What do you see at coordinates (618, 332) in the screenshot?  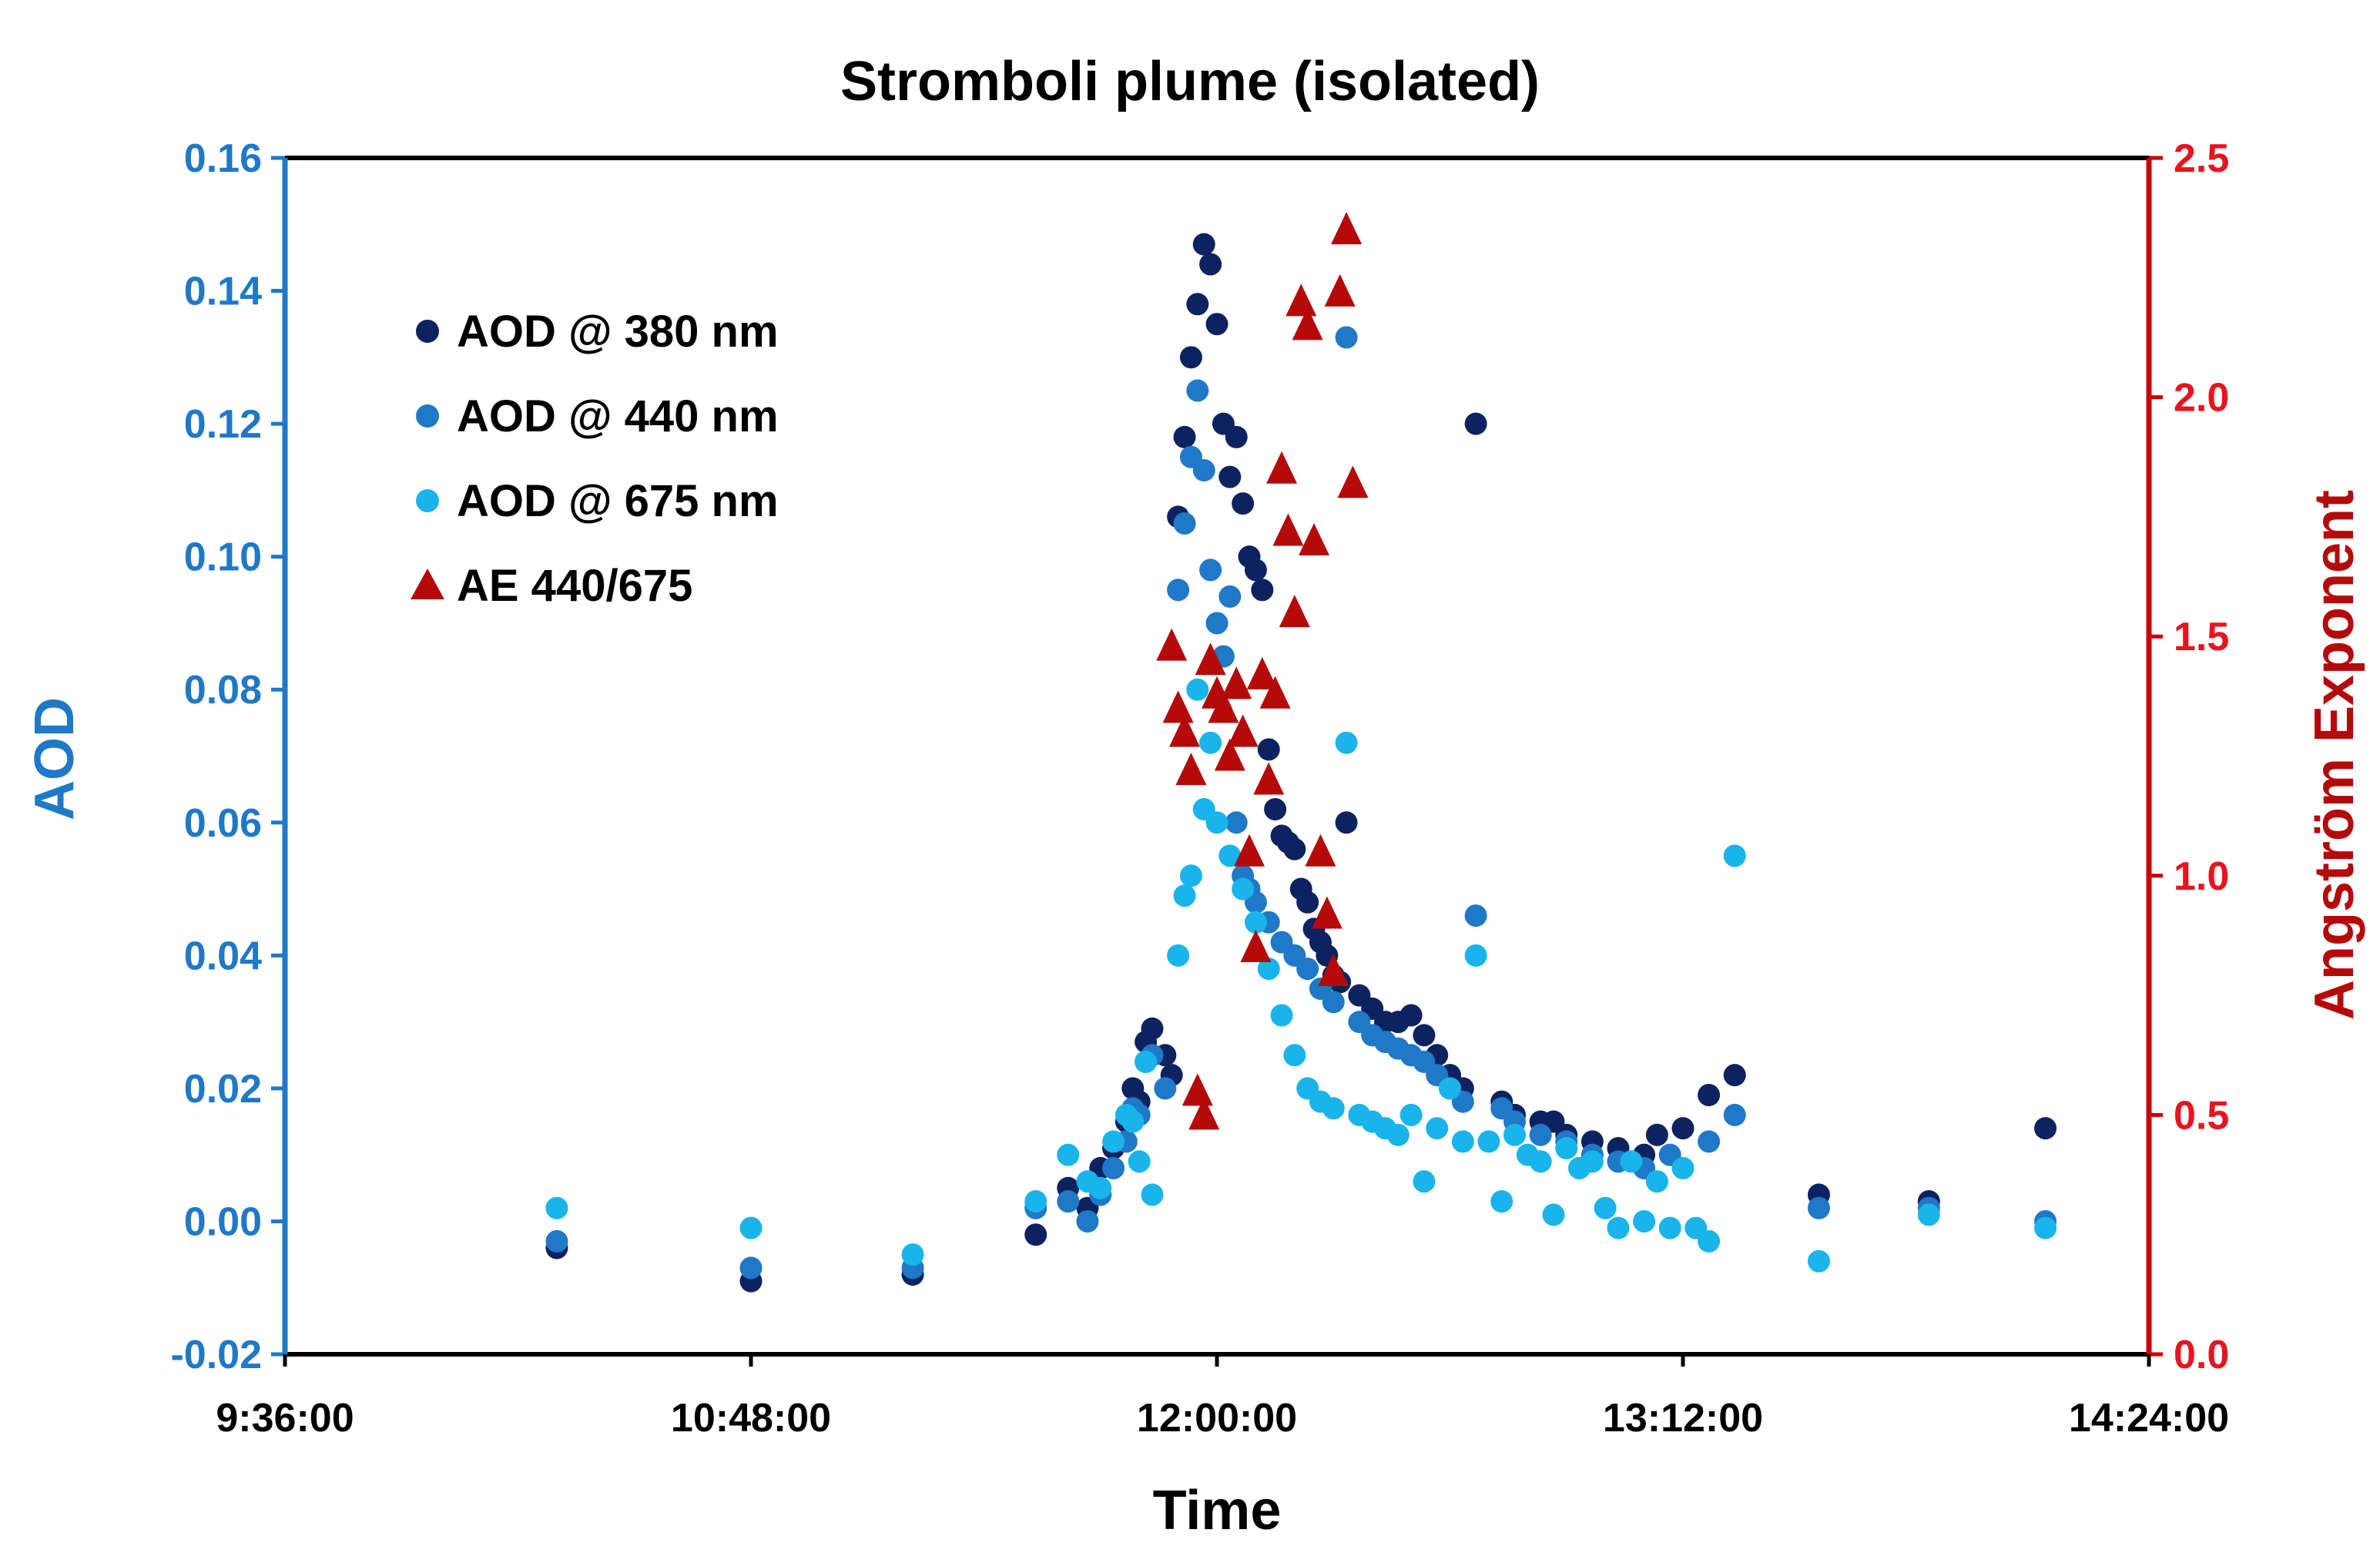 I see `legend-label: AOD @ 380 nm` at bounding box center [618, 332].